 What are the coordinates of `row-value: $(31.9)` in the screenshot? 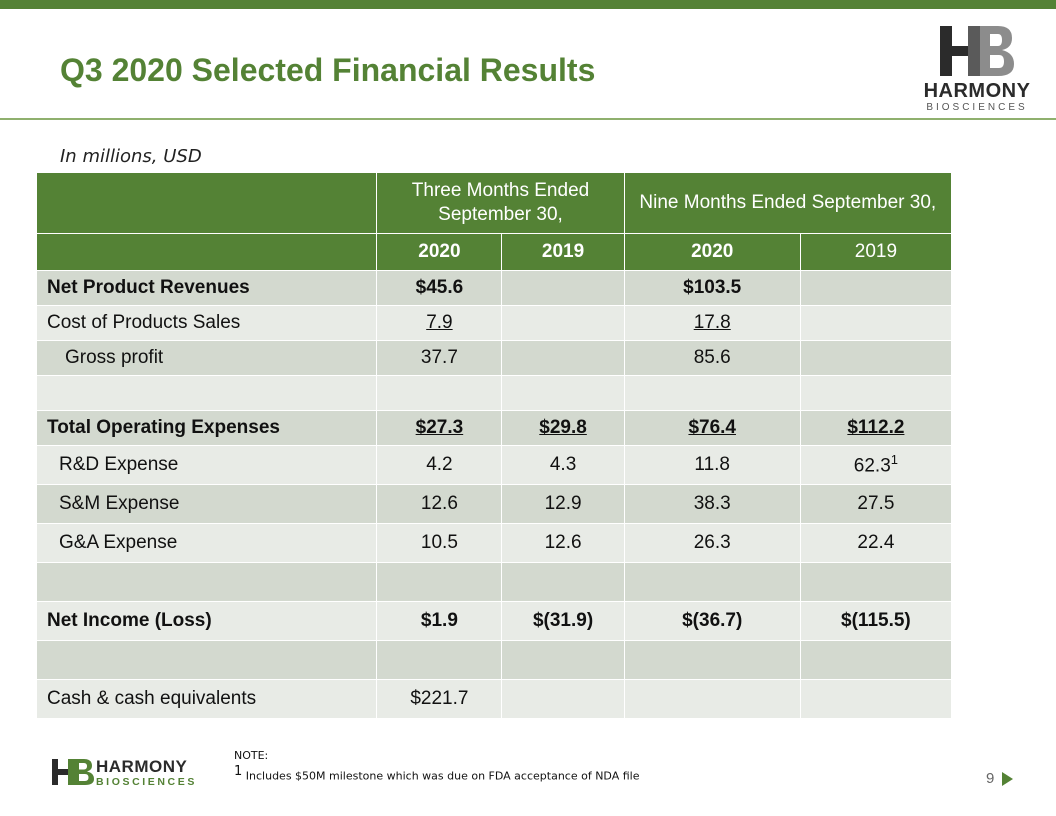 It's located at (563, 621).